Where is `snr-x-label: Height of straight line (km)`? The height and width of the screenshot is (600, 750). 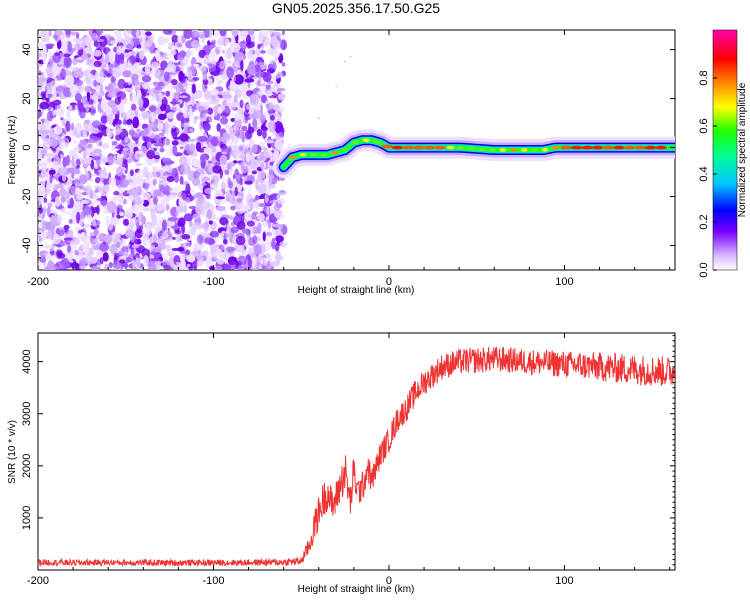
snr-x-label: Height of straight line (km) is located at coordinates (356, 589).